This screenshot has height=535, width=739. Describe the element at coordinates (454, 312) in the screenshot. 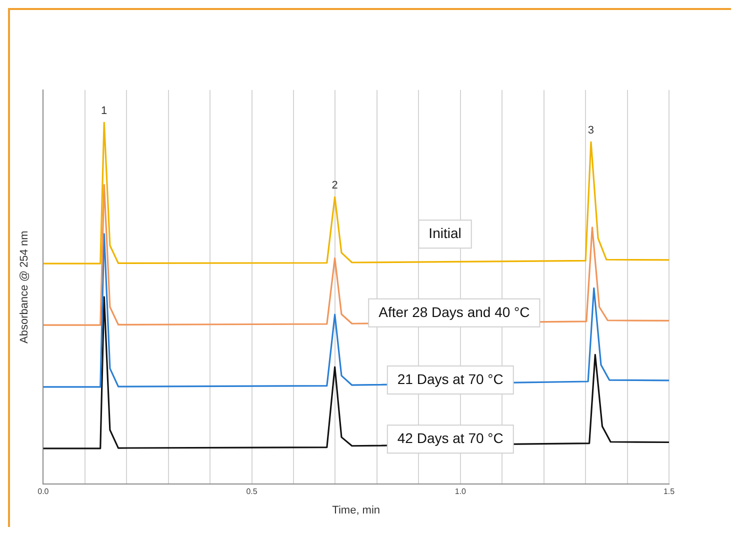

I see `series-label: After 28 Days and 40 °C` at that location.